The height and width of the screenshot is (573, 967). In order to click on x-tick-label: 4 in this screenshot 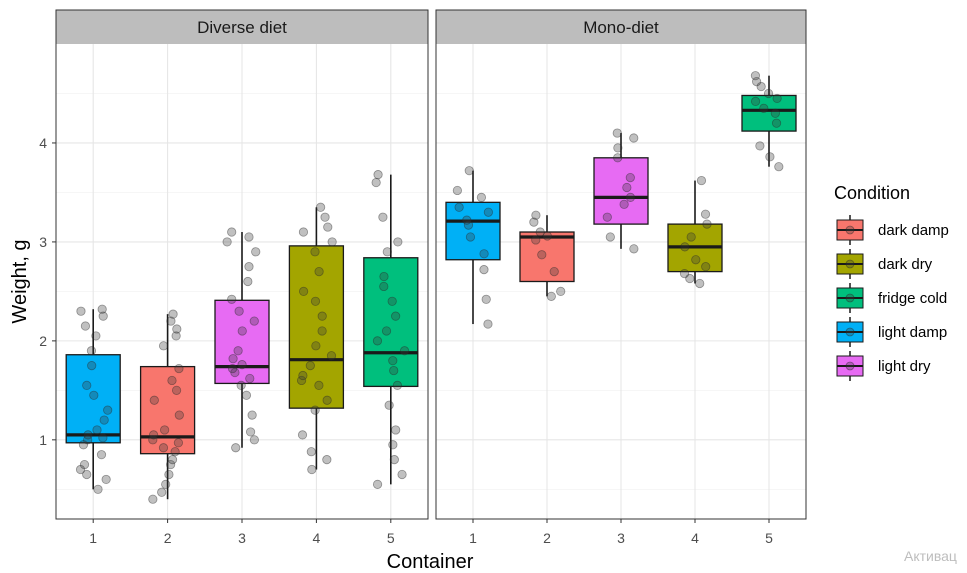, I will do `click(695, 538)`.